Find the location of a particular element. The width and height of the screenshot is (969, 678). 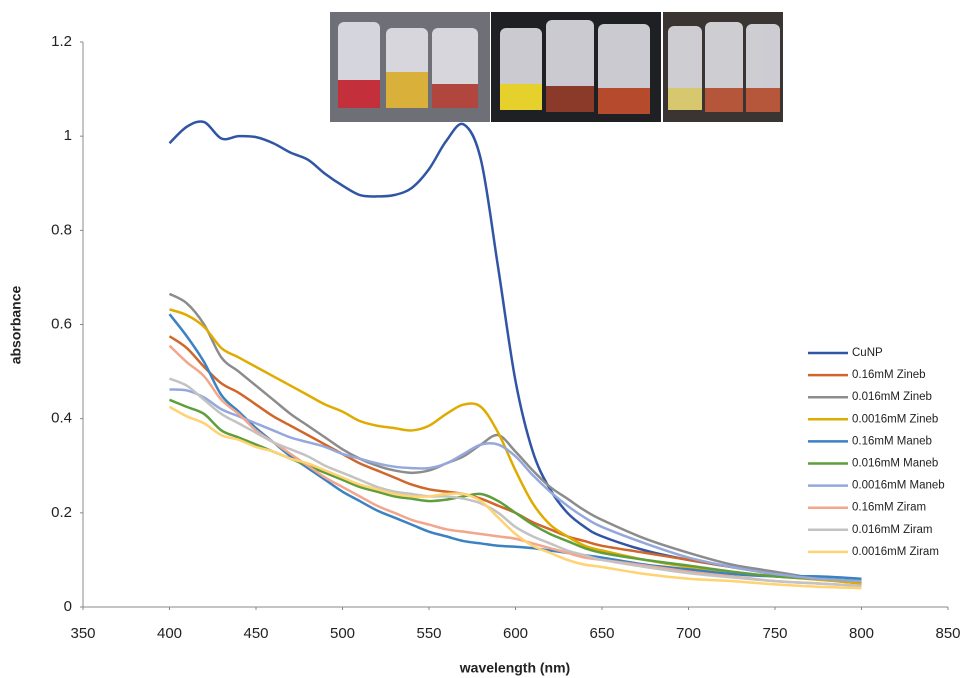

y-tick-label: 1 is located at coordinates (68, 135).